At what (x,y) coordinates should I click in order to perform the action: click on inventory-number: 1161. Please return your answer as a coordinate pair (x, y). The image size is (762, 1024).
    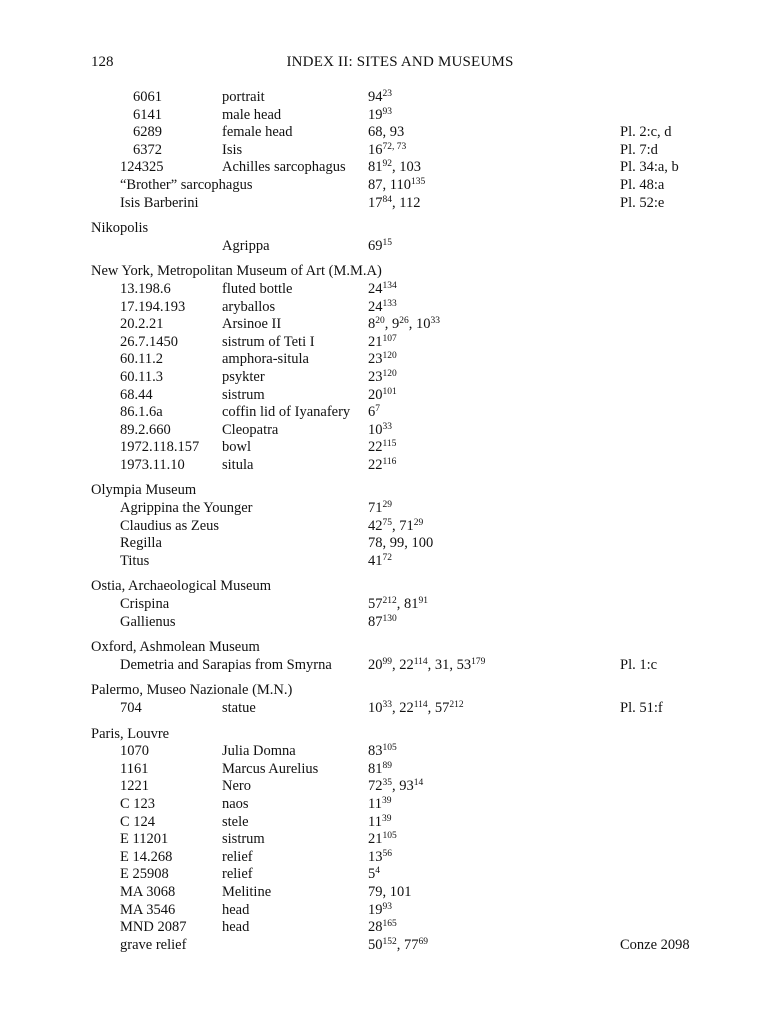
    Looking at the image, I should click on (134, 768).